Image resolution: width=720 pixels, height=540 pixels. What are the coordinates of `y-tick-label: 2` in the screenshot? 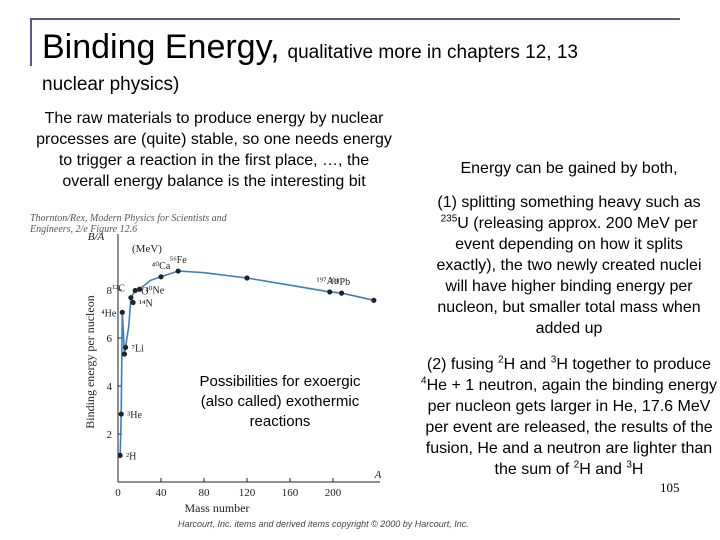 It's located at (110, 435).